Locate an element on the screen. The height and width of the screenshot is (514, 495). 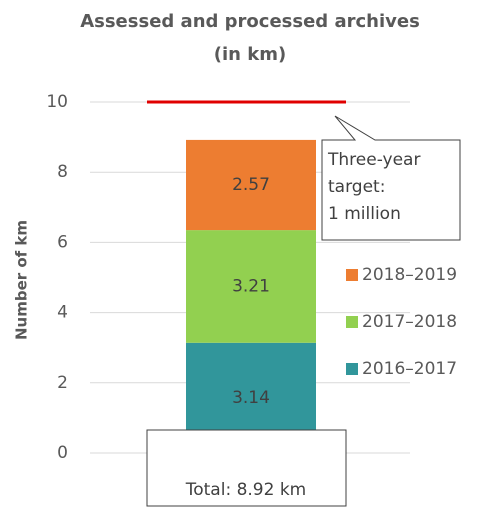
annotation: Three-year is located at coordinates (373, 160).